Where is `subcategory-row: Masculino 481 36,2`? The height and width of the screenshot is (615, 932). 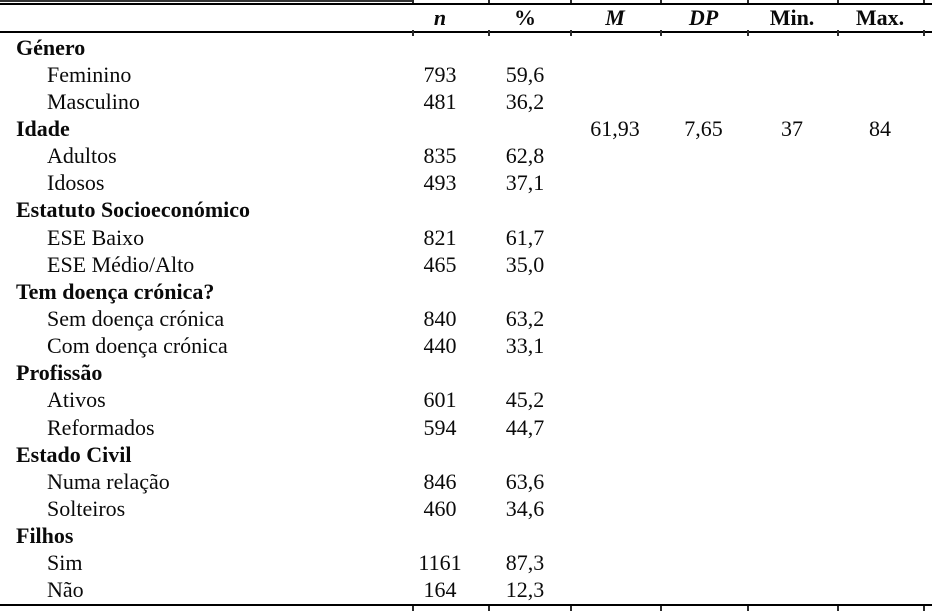
subcategory-row: Masculino 481 36,2 is located at coordinates (466, 101).